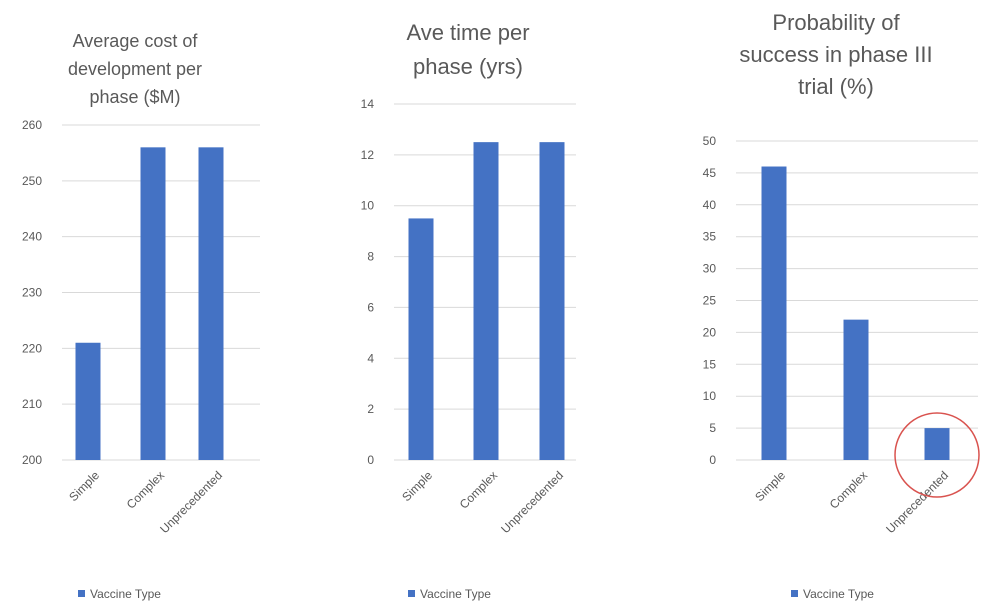  What do you see at coordinates (467, 32) in the screenshot?
I see `chart-1-title-line: Ave time per` at bounding box center [467, 32].